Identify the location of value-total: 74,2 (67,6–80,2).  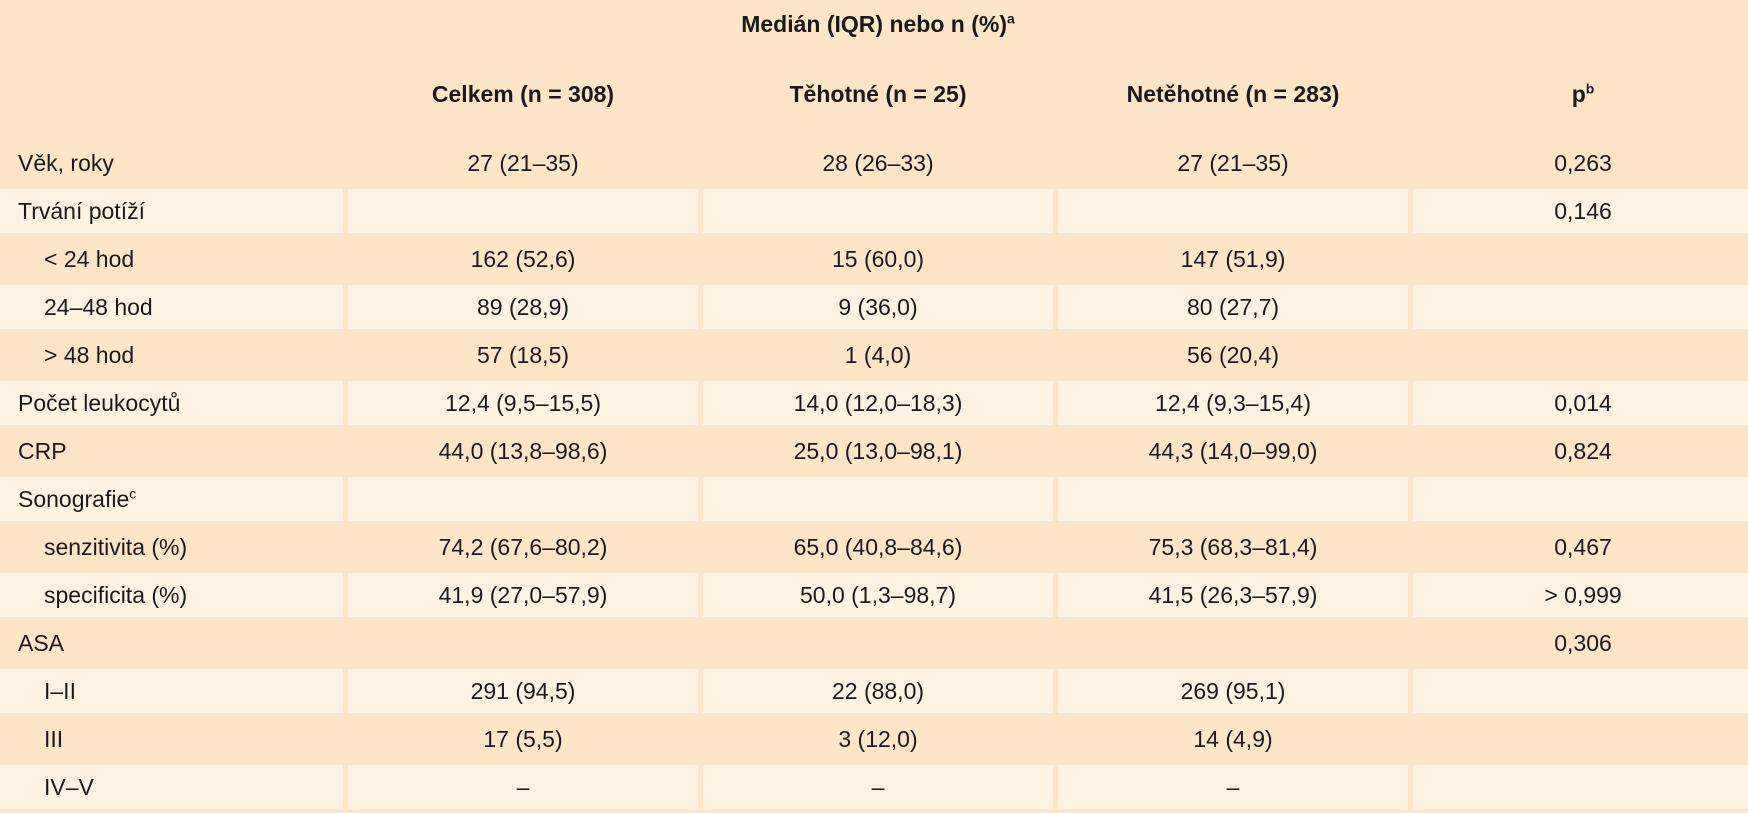
(523, 546).